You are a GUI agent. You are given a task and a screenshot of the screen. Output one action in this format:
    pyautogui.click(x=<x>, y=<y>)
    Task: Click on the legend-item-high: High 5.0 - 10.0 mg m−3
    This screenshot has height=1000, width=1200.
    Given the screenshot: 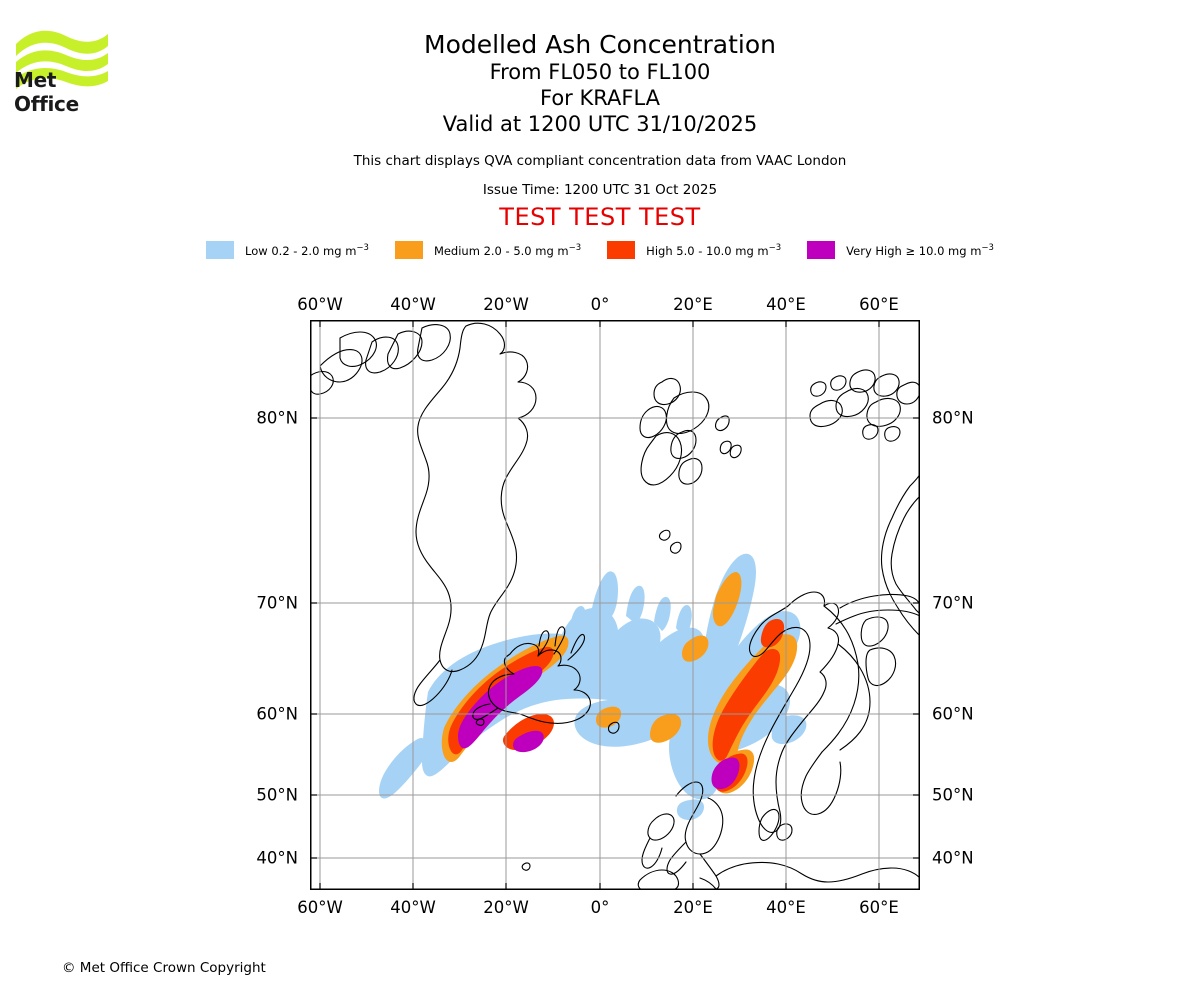 What is the action you would take?
    pyautogui.click(x=694, y=250)
    